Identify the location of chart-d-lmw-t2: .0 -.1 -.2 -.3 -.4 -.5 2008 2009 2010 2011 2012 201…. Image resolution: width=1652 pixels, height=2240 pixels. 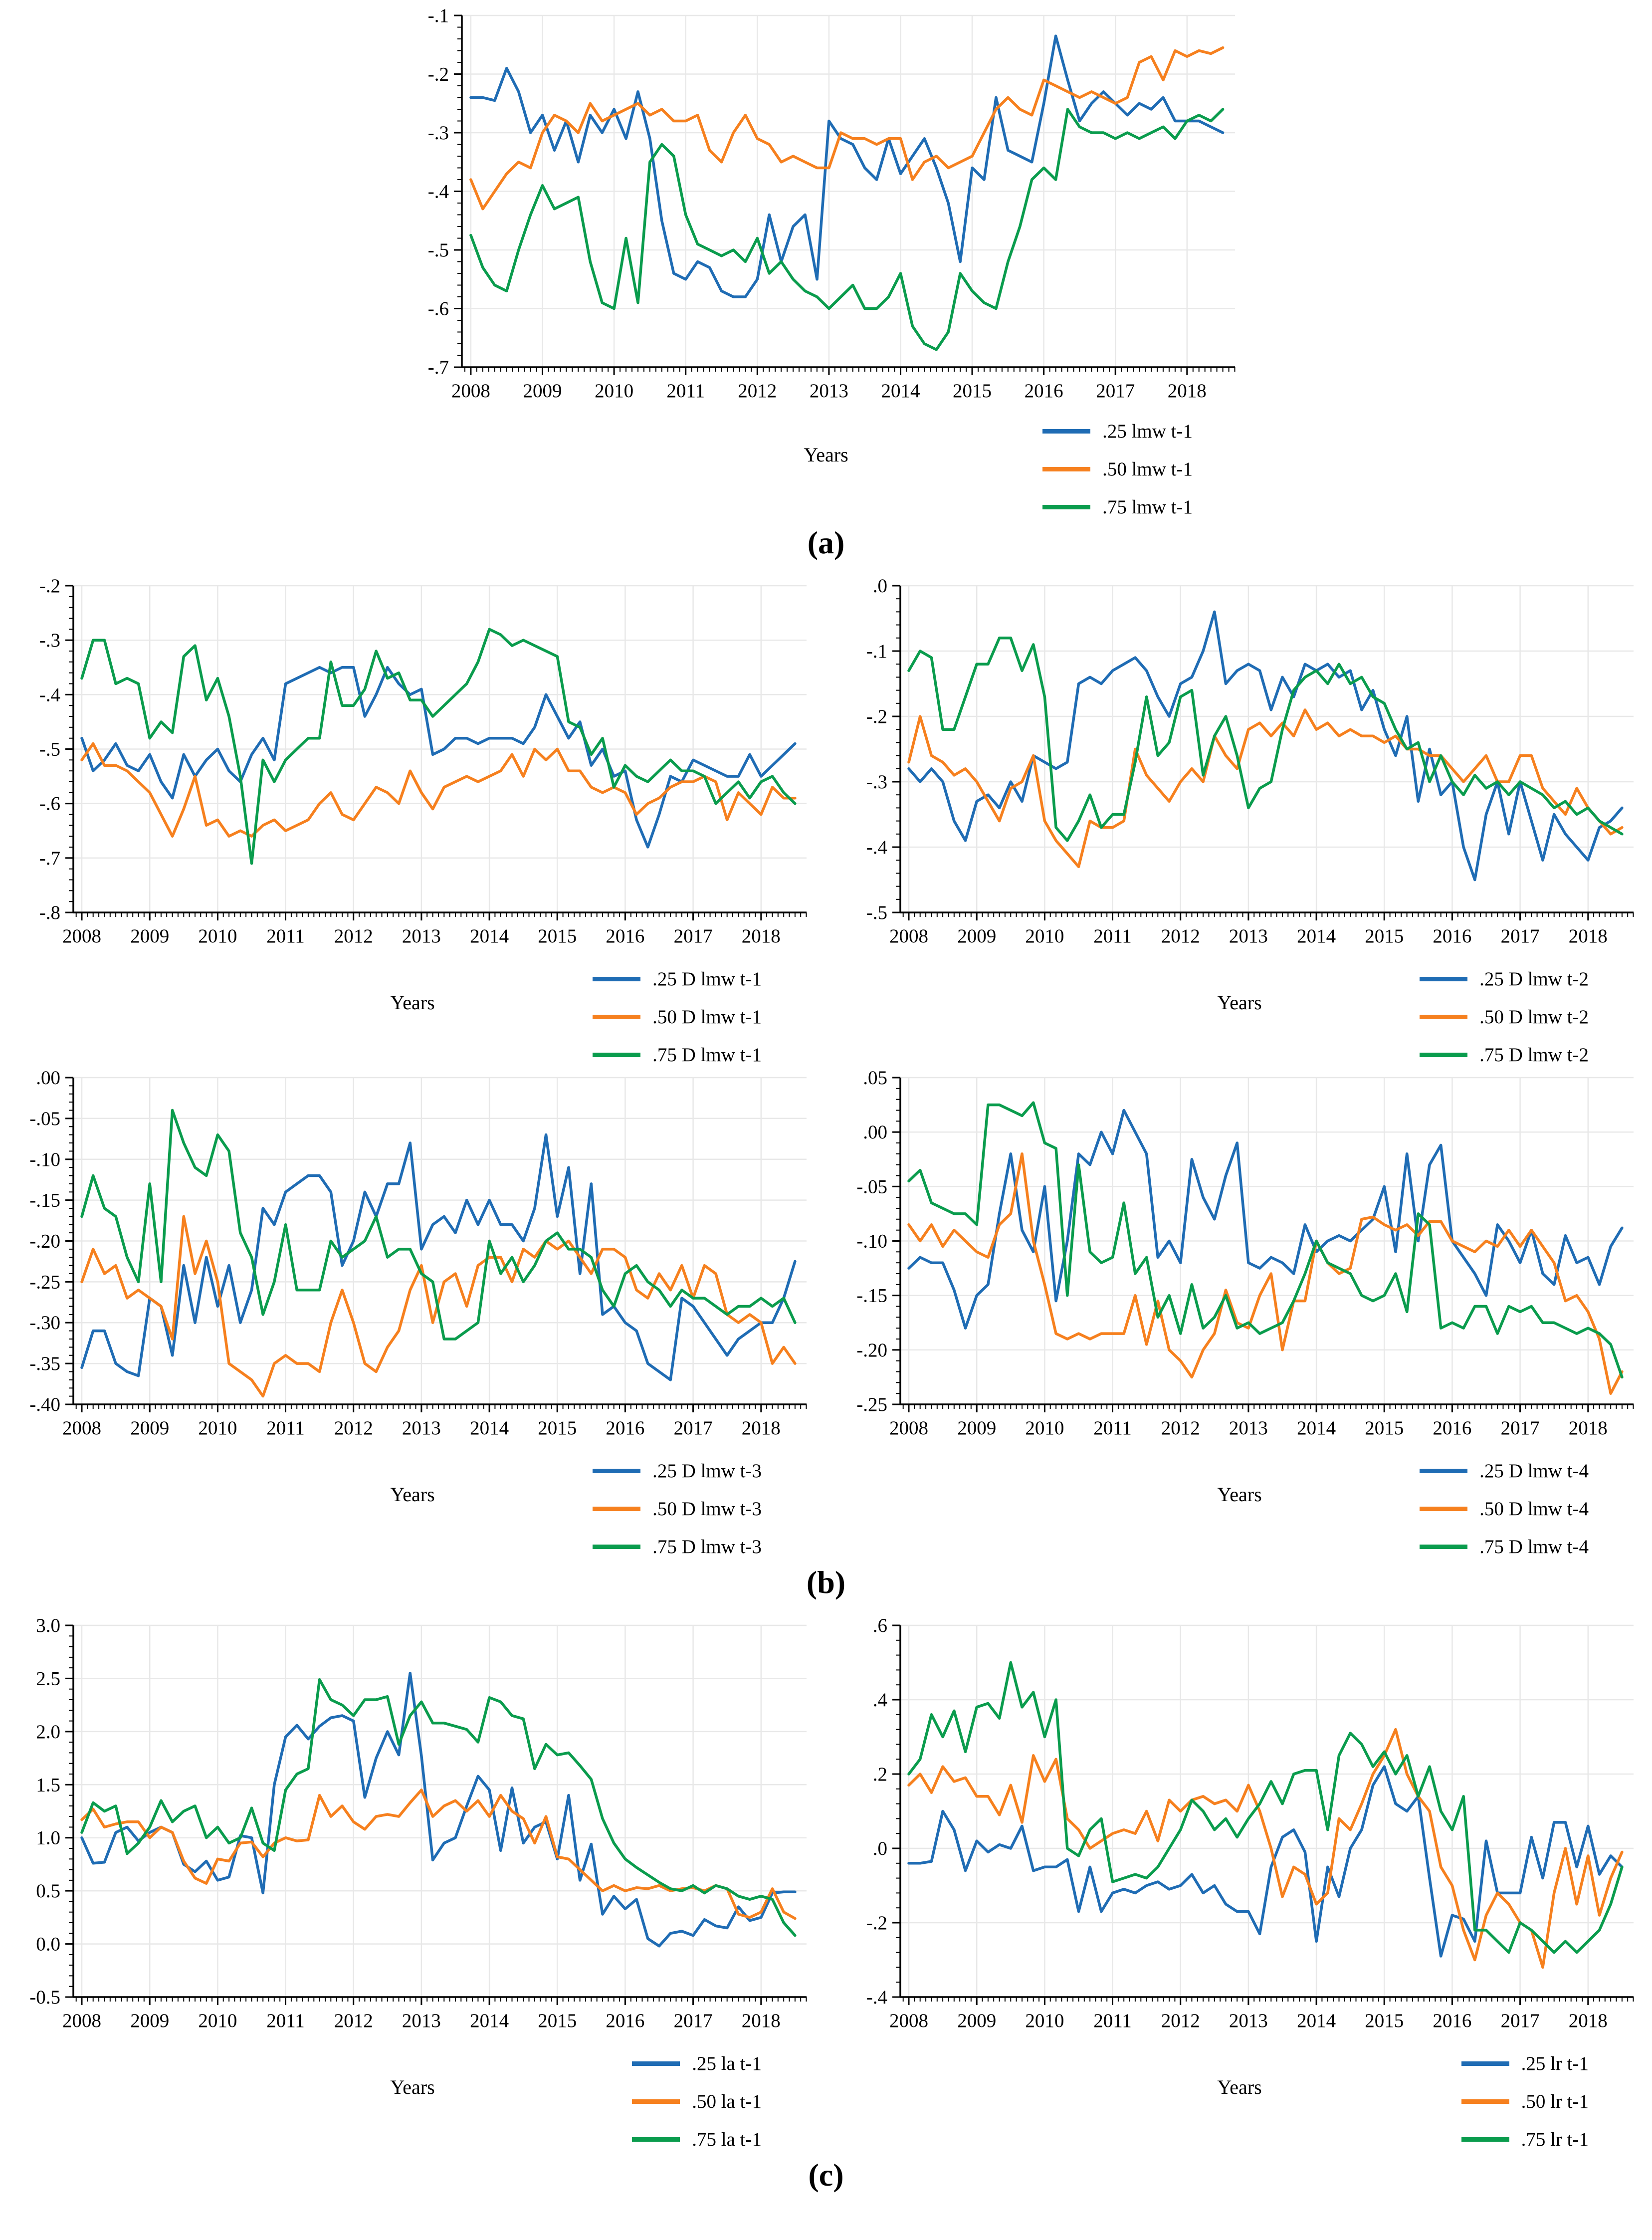
(1239, 822).